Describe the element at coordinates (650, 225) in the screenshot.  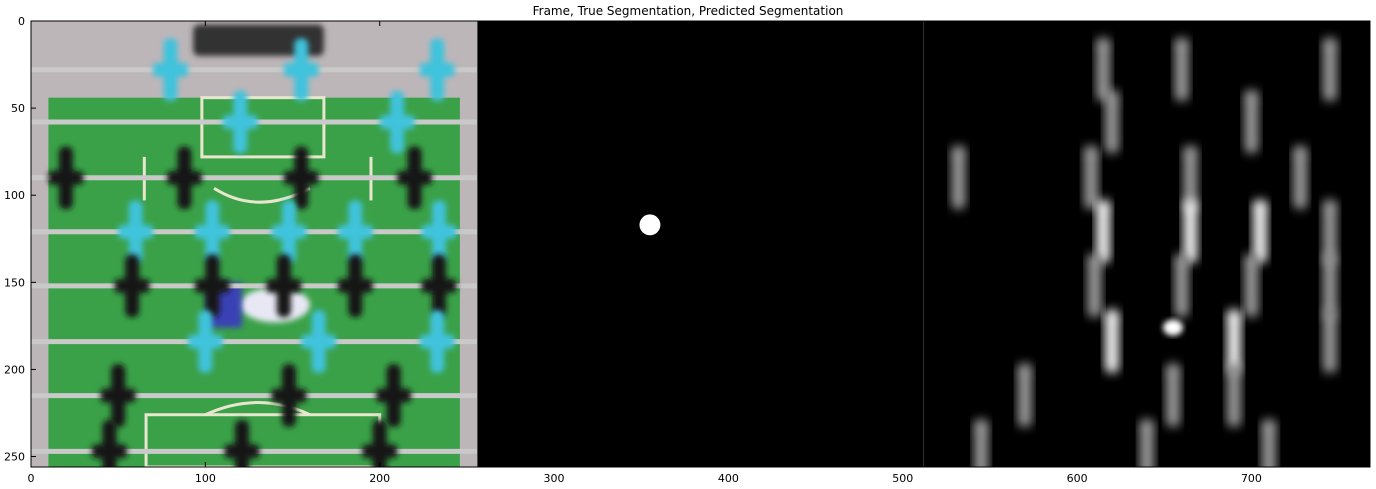
I see `ball-mask` at that location.